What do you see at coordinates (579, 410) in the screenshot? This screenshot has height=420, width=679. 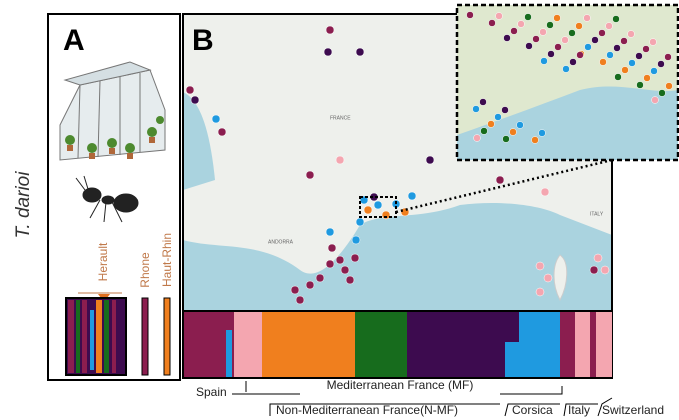 I see `region-label: Italy` at bounding box center [579, 410].